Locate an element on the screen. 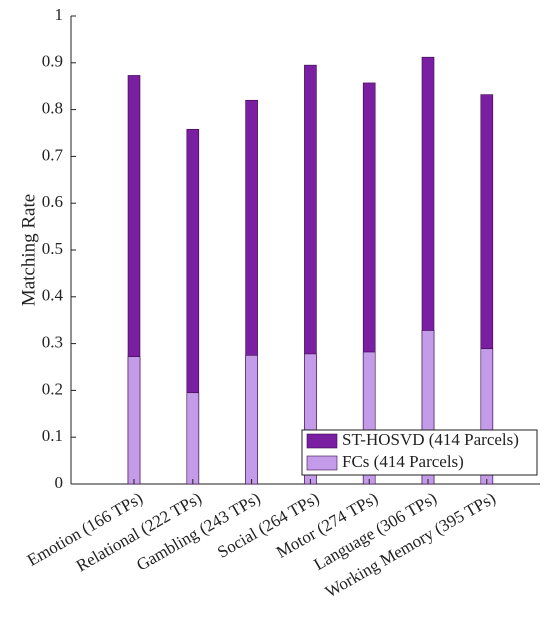 This screenshot has width=550, height=626. y-tick-label: 0.5 is located at coordinates (52, 248).